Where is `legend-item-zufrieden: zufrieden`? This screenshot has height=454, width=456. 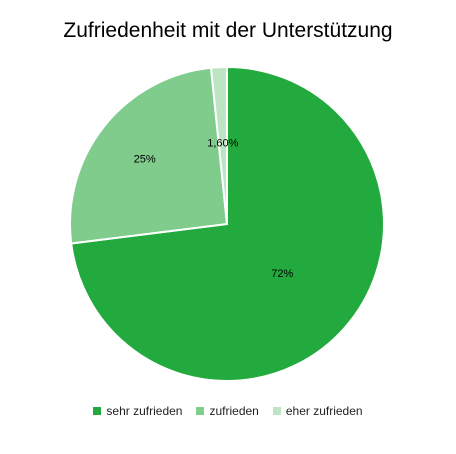
legend-item-zufrieden: zufrieden is located at coordinates (227, 411).